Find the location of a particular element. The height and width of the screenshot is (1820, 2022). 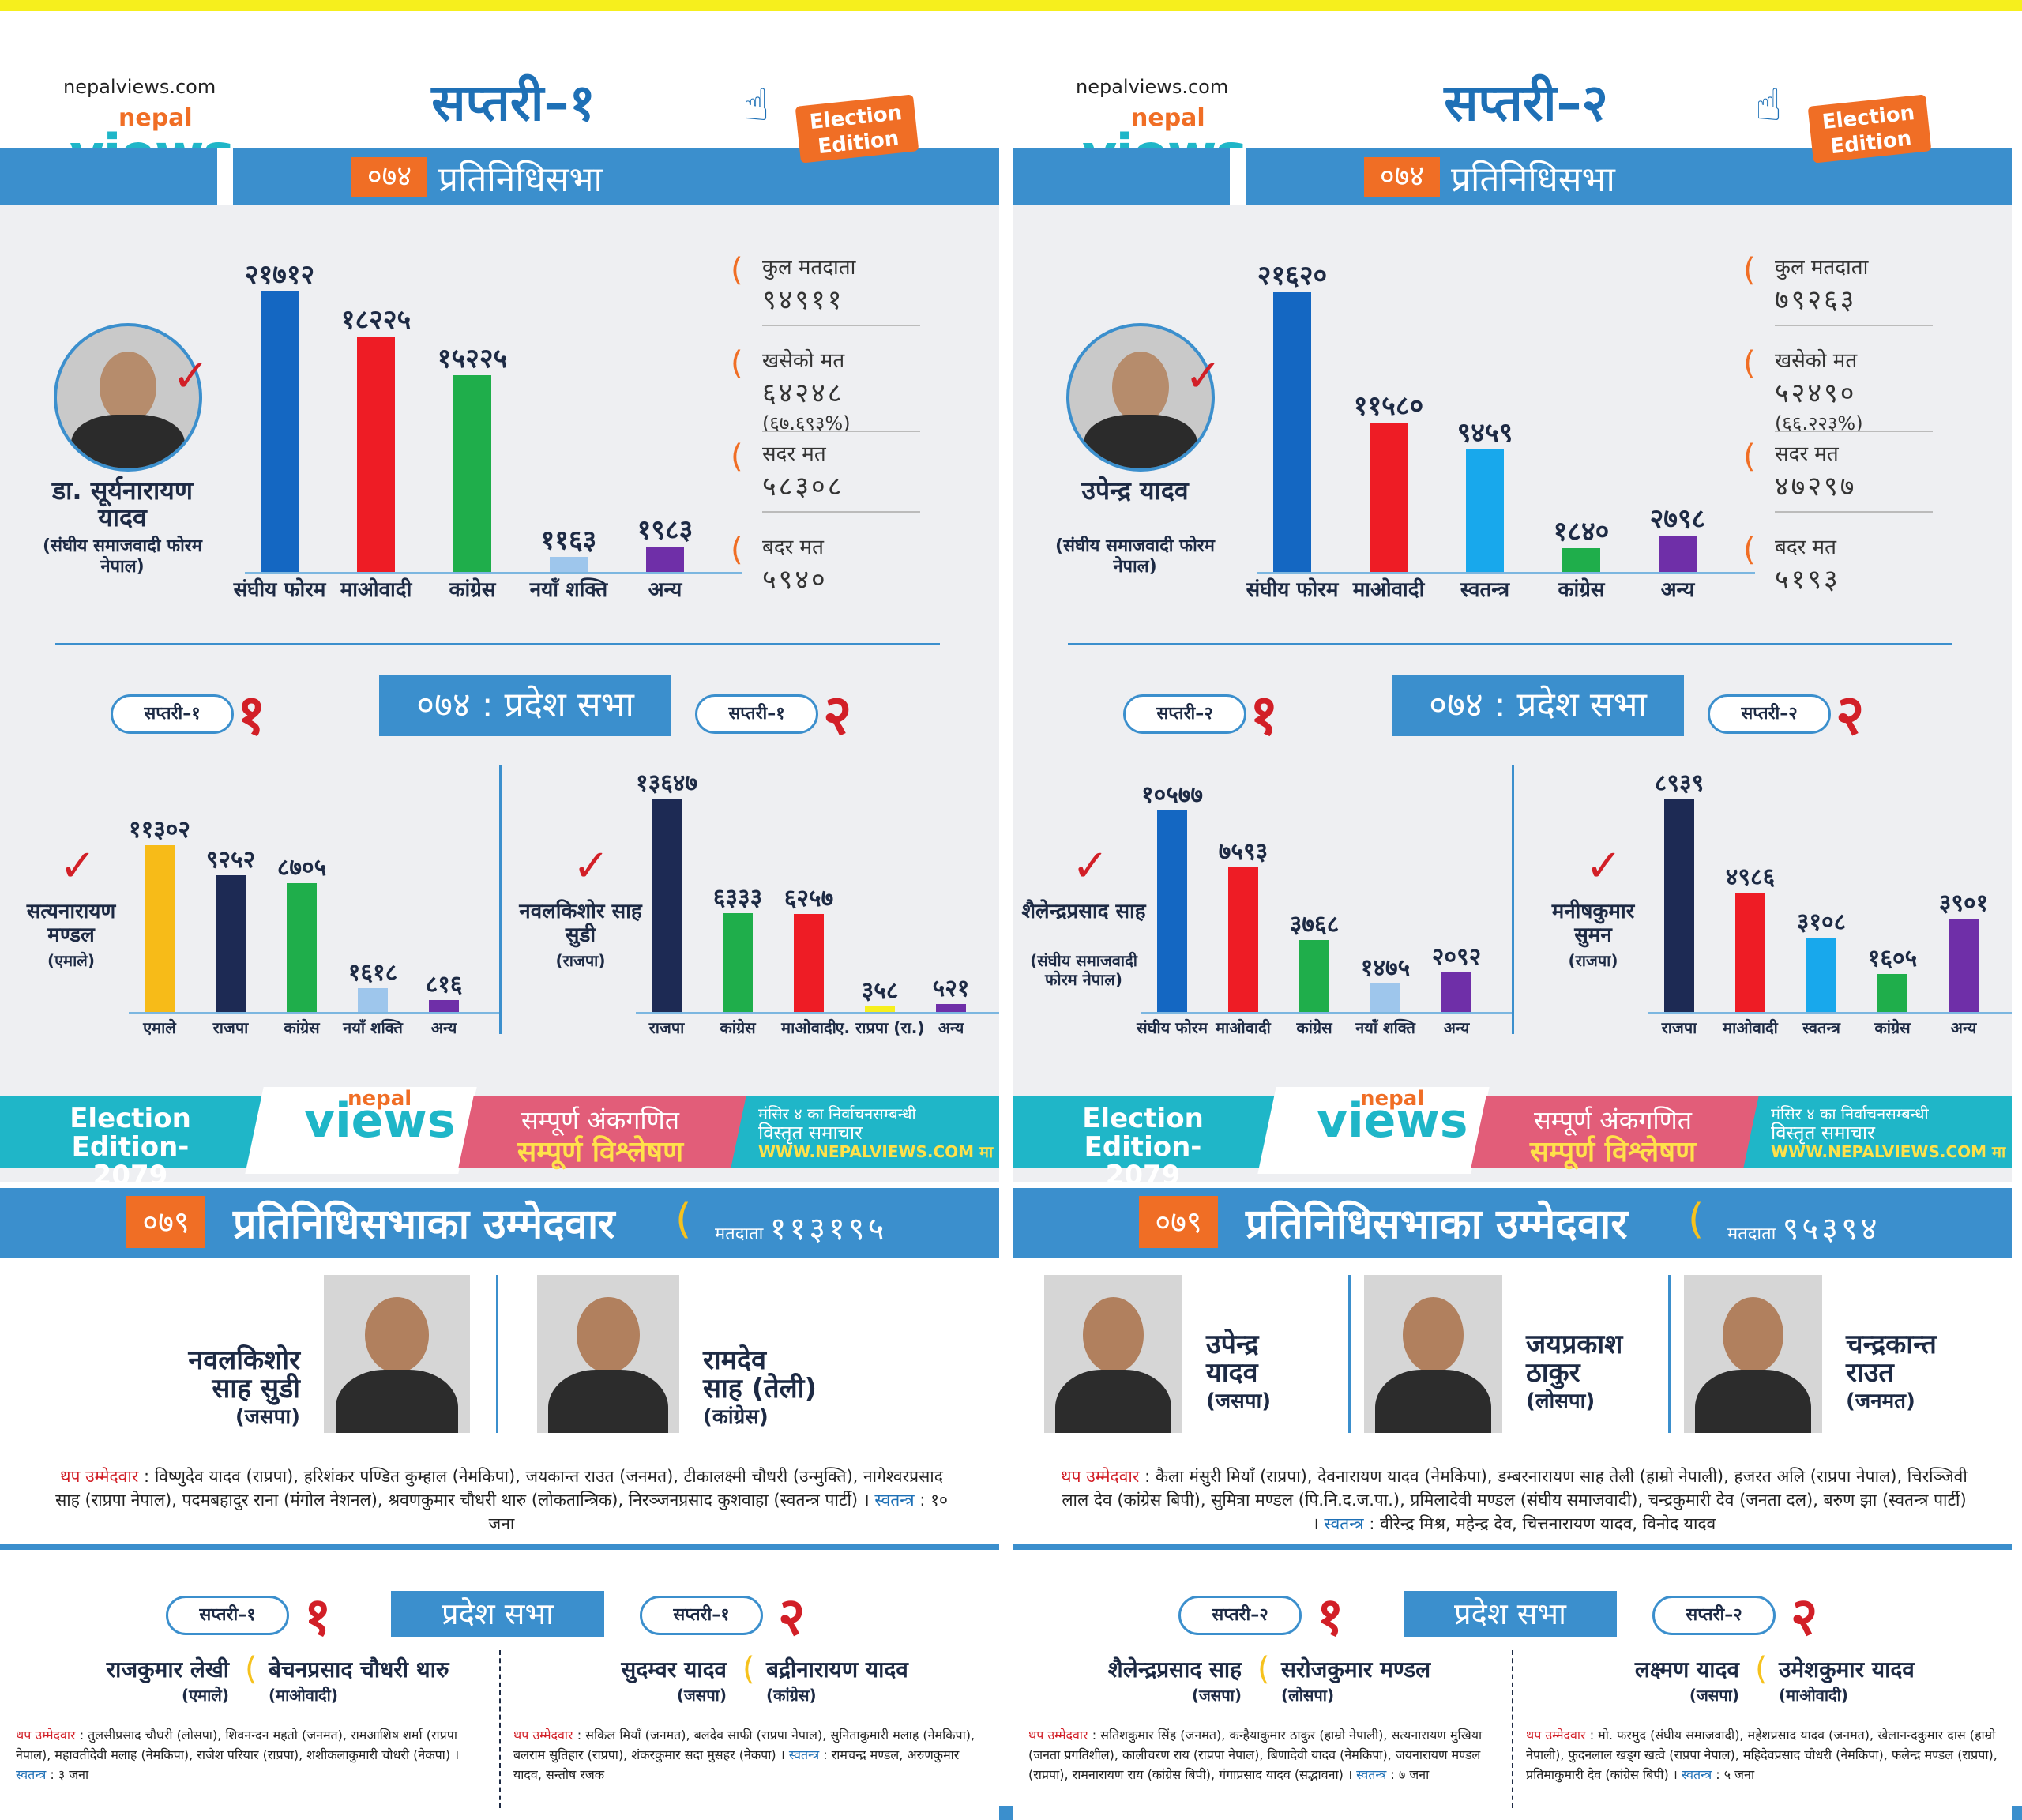

winner-name: उपेन्द्र यादव is located at coordinates (1135, 491).